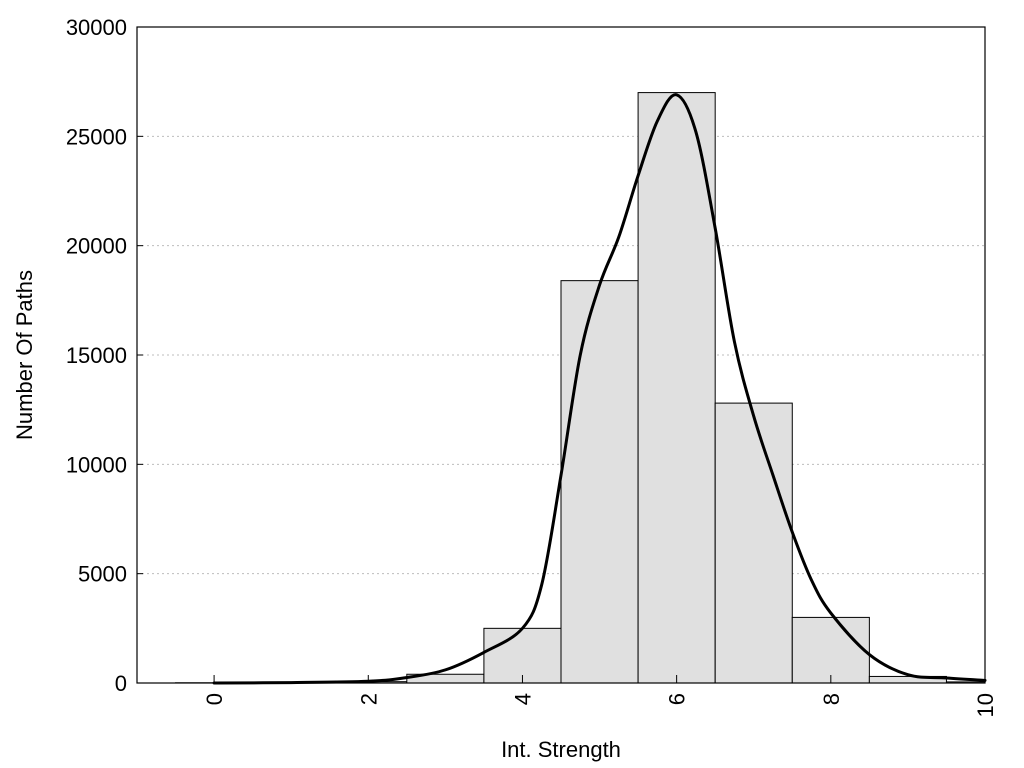 This screenshot has width=1024, height=768. Describe the element at coordinates (561, 749) in the screenshot. I see `x-axis-title: Int. Strength` at that location.